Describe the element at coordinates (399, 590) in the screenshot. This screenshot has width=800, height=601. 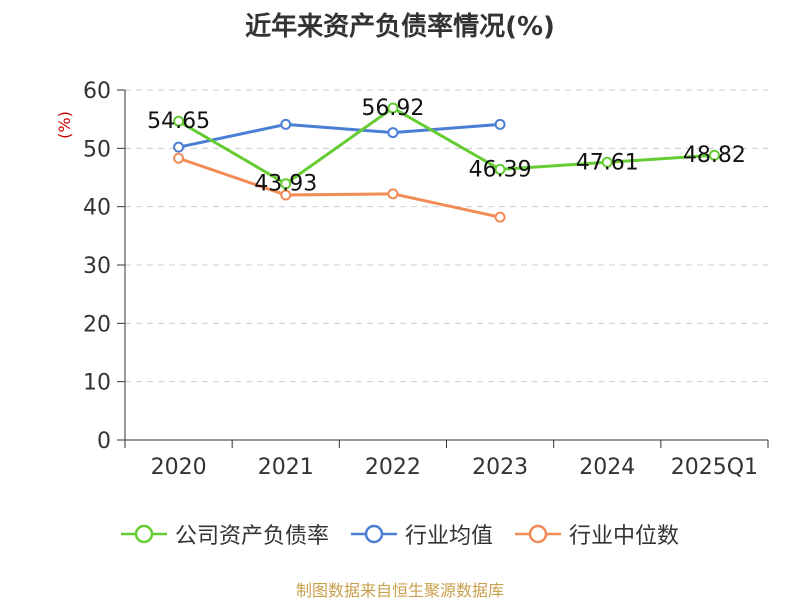
I see `source-footer: 制图数据来自恒生聚源数据库` at that location.